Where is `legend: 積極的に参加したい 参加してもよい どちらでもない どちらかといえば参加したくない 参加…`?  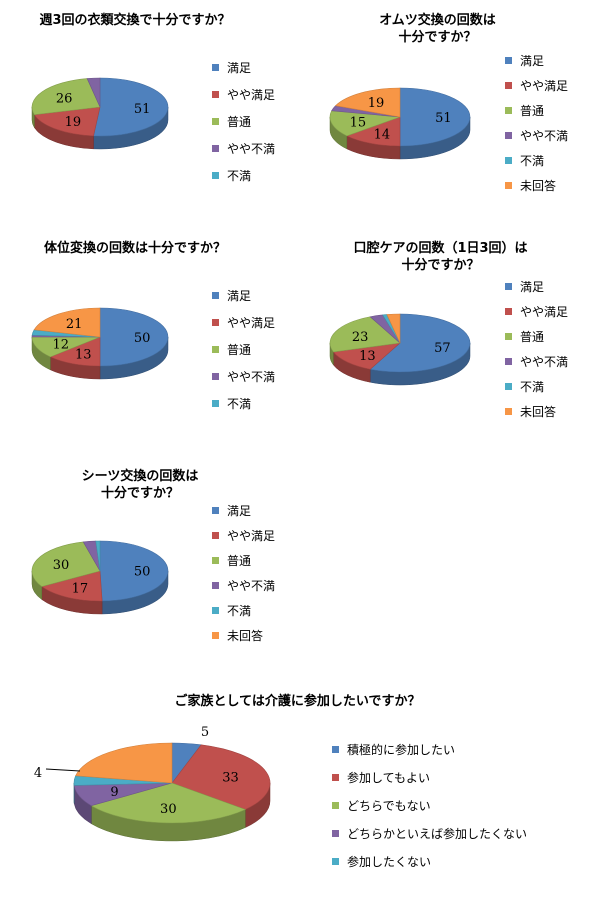 legend: 積極的に参加したい 参加してもよい どちらでもない どちらかといえば参加したくない 参加… is located at coordinates (429, 805).